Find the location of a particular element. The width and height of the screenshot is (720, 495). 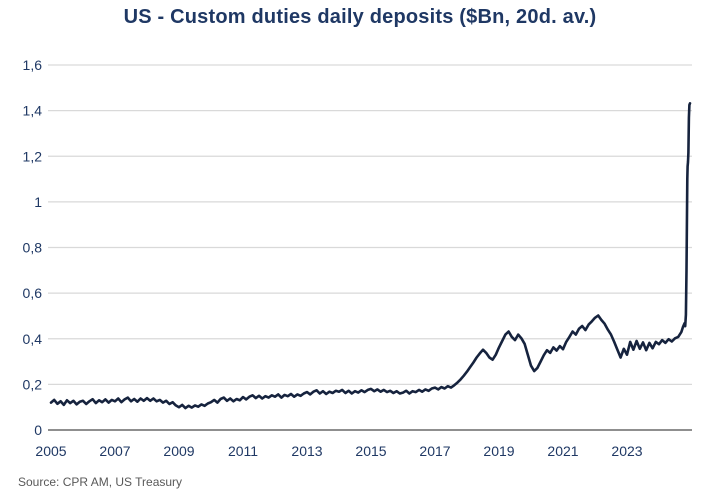

y-tick-label: 1,4 is located at coordinates (33, 111).